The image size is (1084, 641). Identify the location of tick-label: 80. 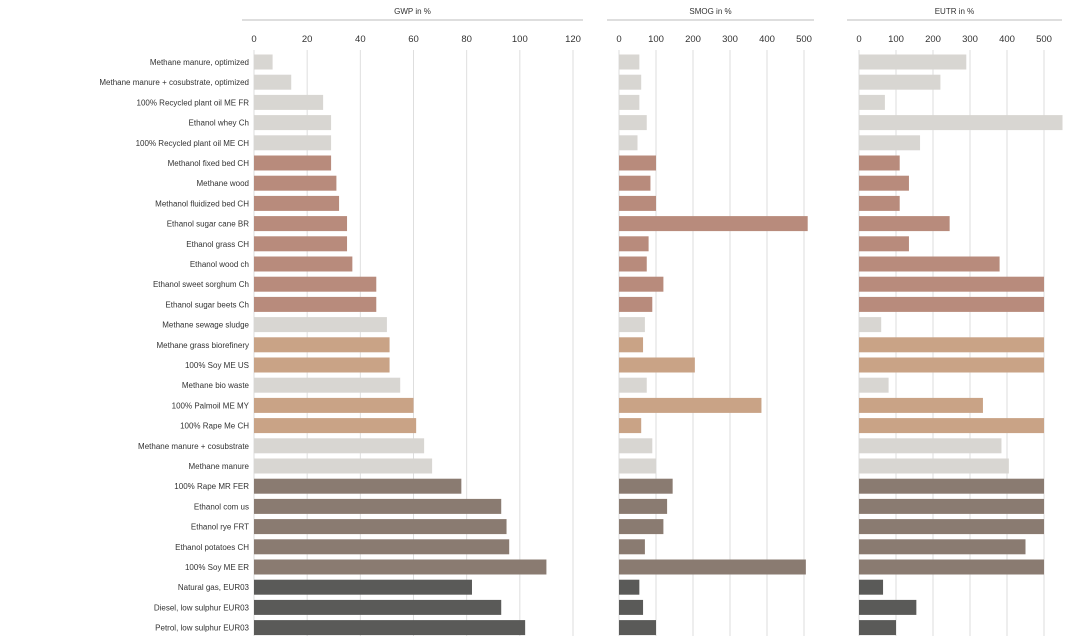
(466, 39).